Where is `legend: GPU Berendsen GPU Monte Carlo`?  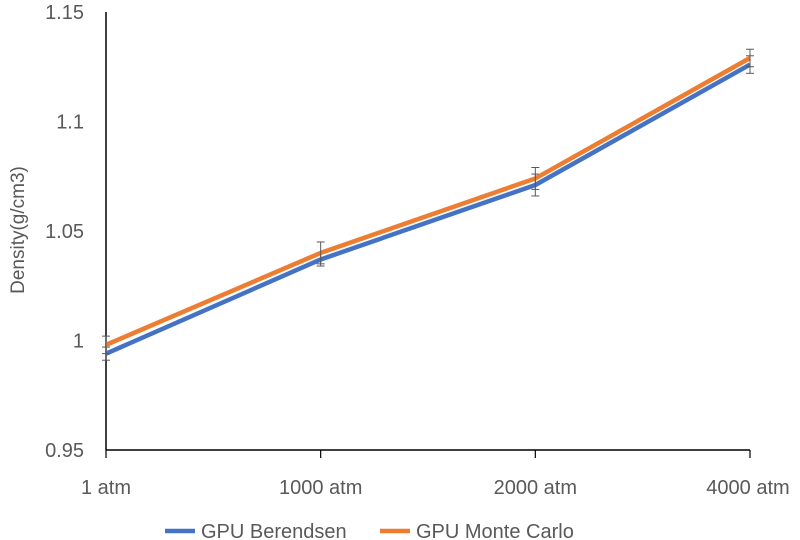
legend: GPU Berendsen GPU Monte Carlo is located at coordinates (369, 530).